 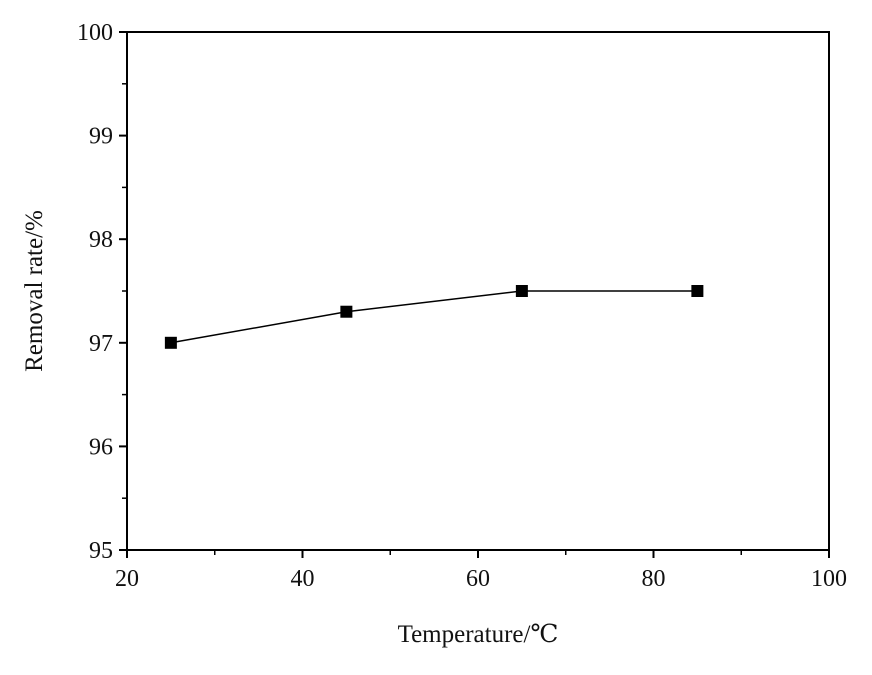 I want to click on y-axis-title: Removal rate/%, so click(x=34, y=291).